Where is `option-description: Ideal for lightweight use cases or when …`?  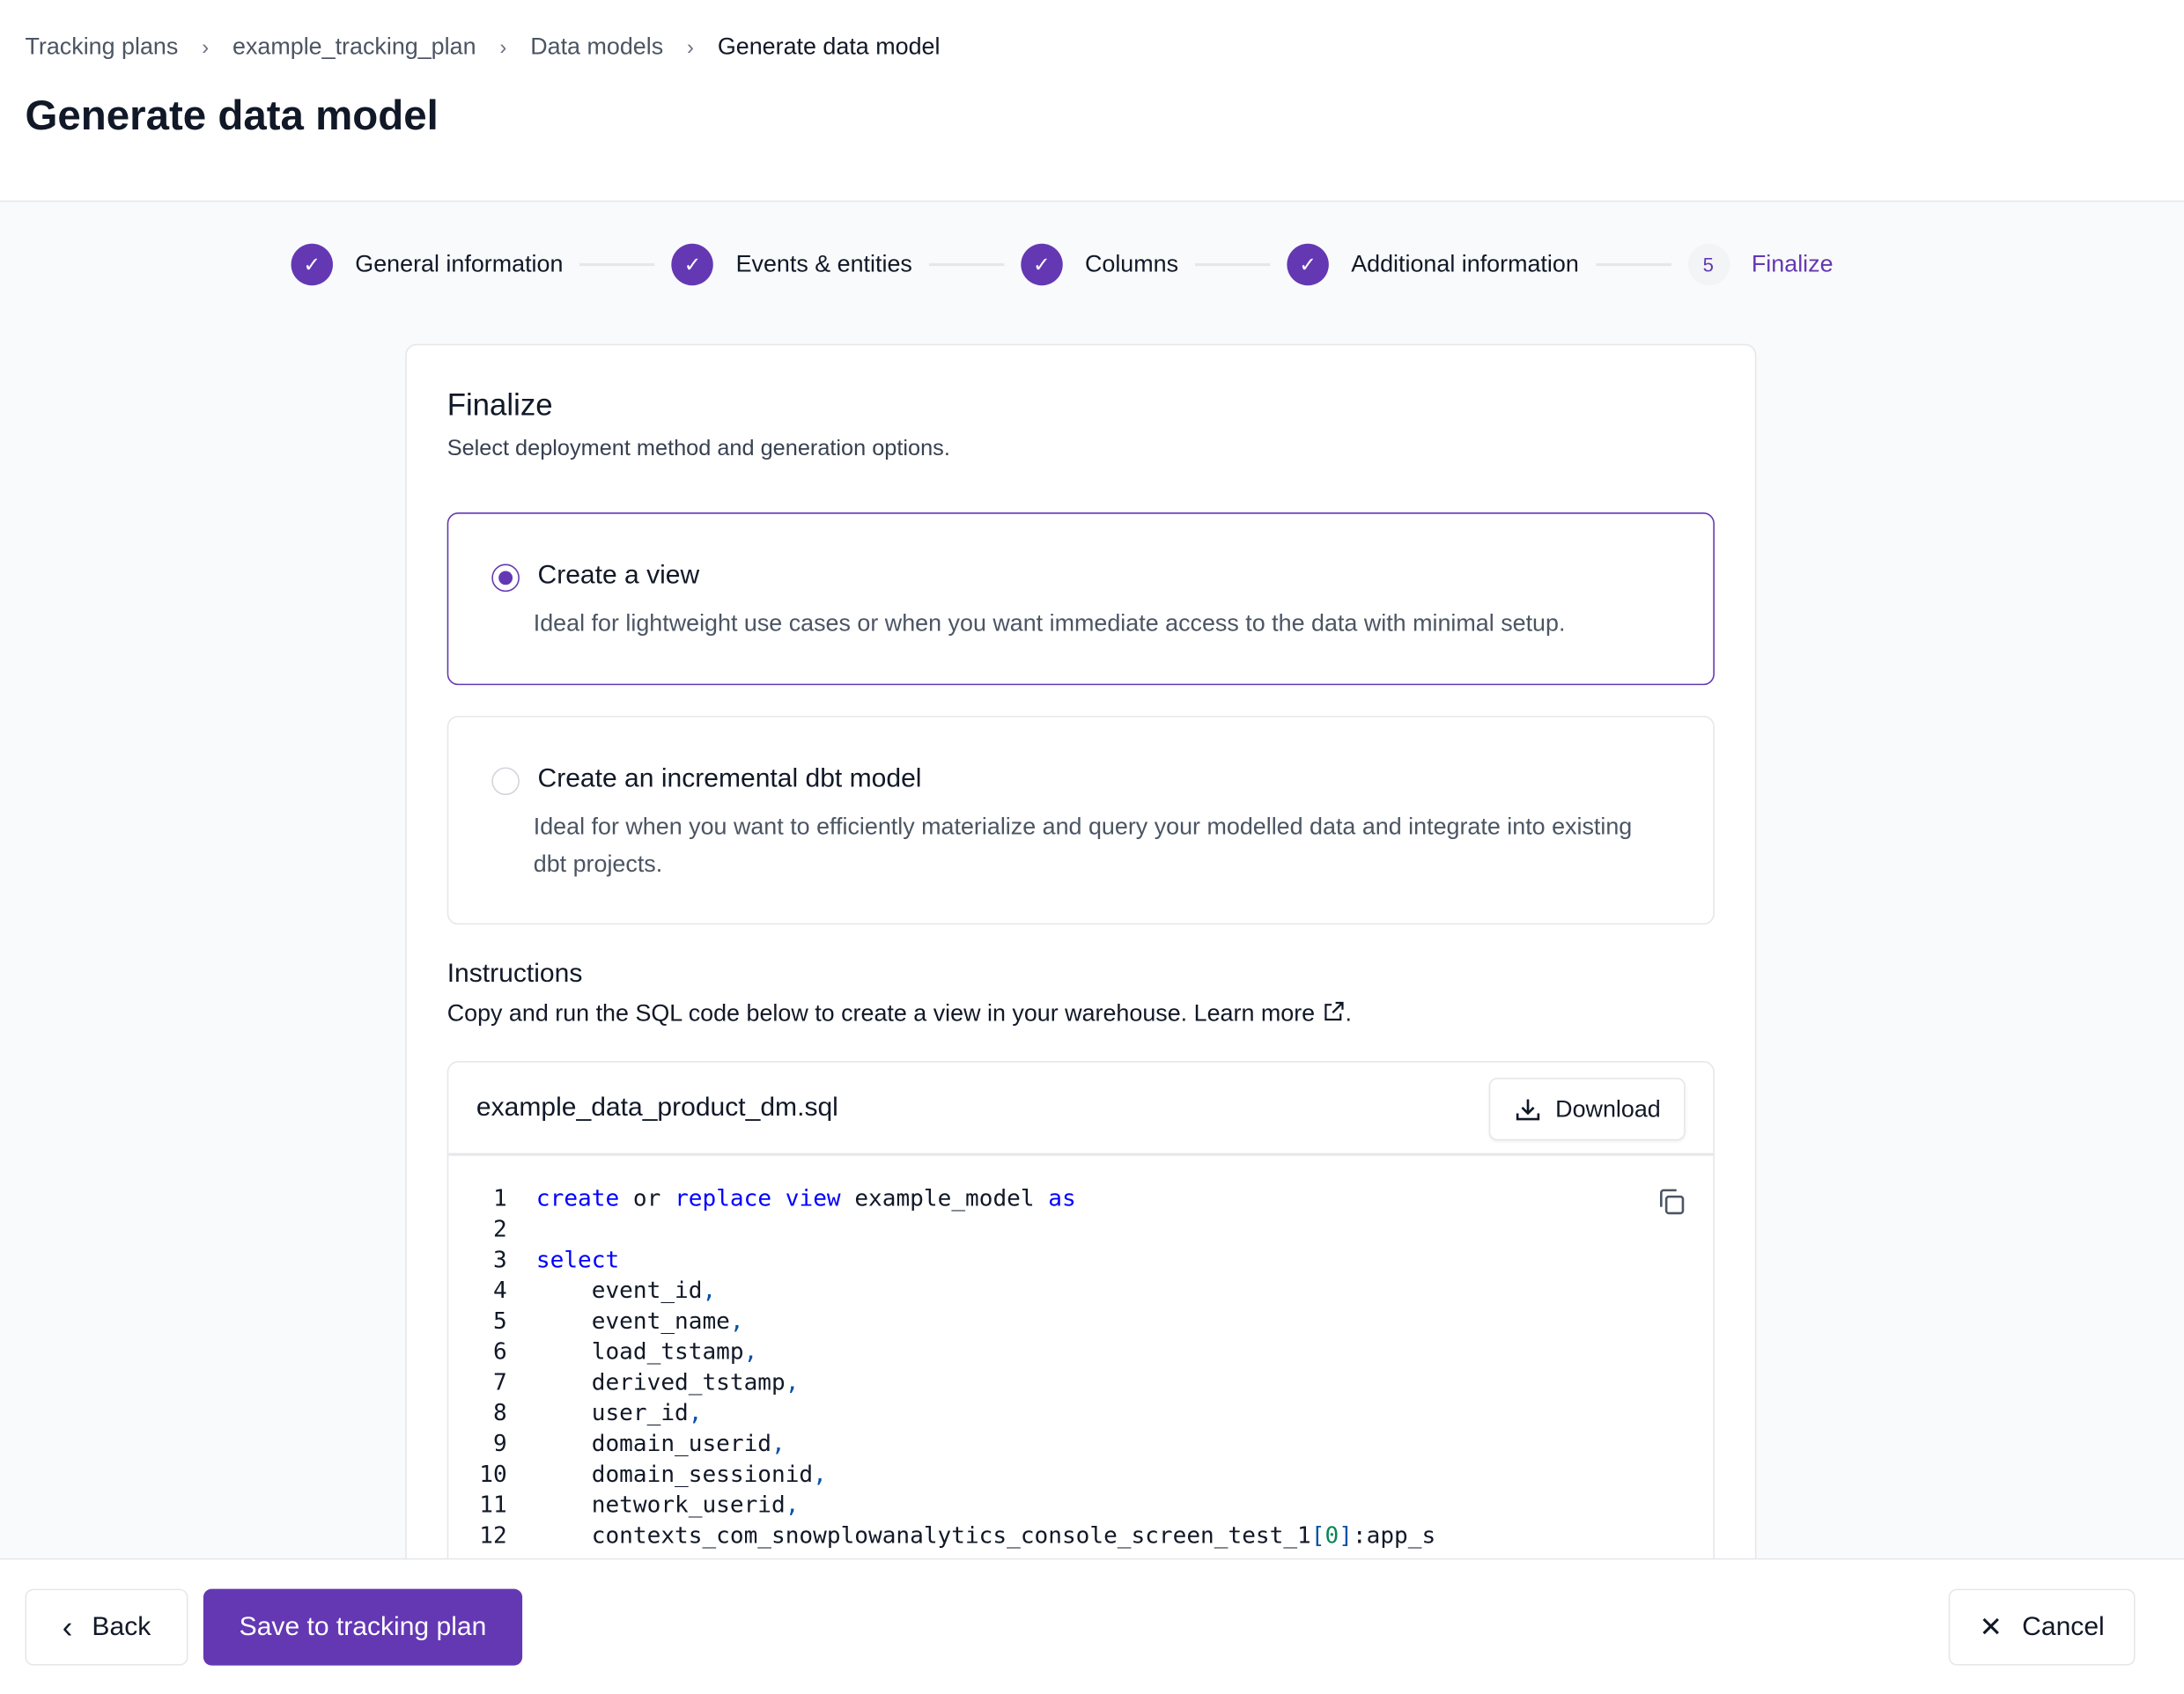 option-description: Ideal for lightweight use cases or when … is located at coordinates (1049, 623).